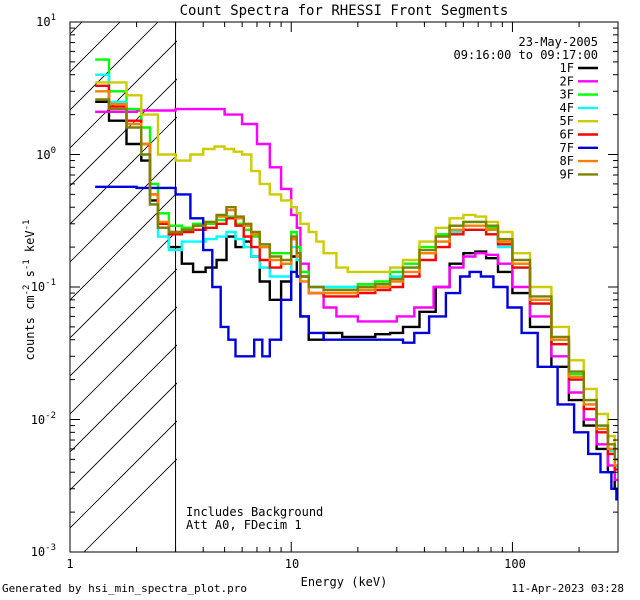 The image size is (640, 600). What do you see at coordinates (567, 108) in the screenshot?
I see `legend-label-4F: 4F` at bounding box center [567, 108].